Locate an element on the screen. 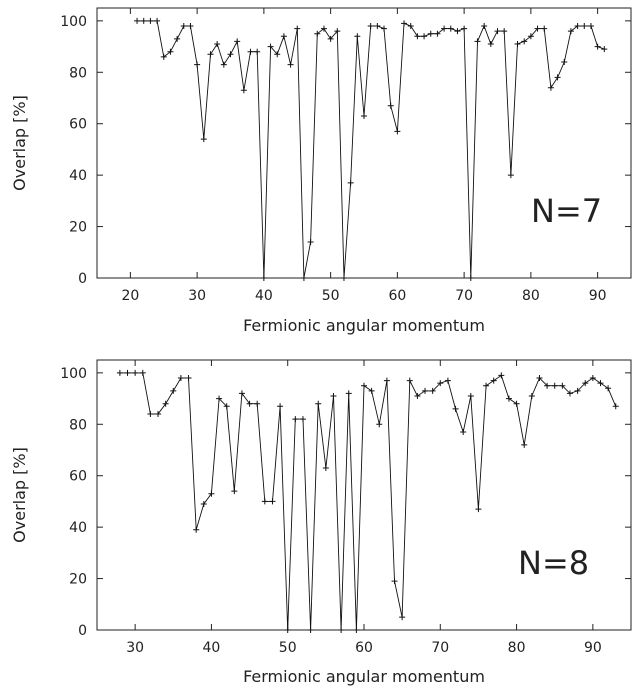  x-tick-label: 70 is located at coordinates (440, 648).